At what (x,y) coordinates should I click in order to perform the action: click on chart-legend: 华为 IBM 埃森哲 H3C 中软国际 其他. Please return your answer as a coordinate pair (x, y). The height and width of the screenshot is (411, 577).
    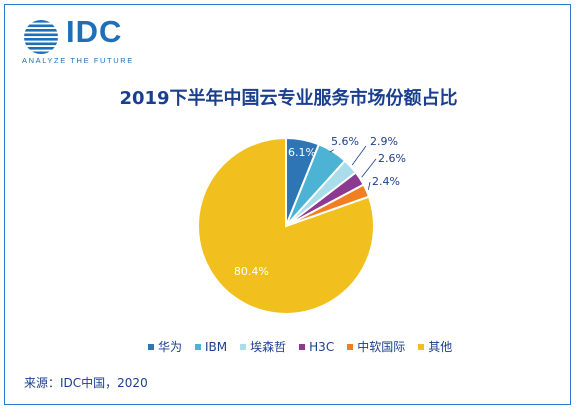
    Looking at the image, I should click on (300, 346).